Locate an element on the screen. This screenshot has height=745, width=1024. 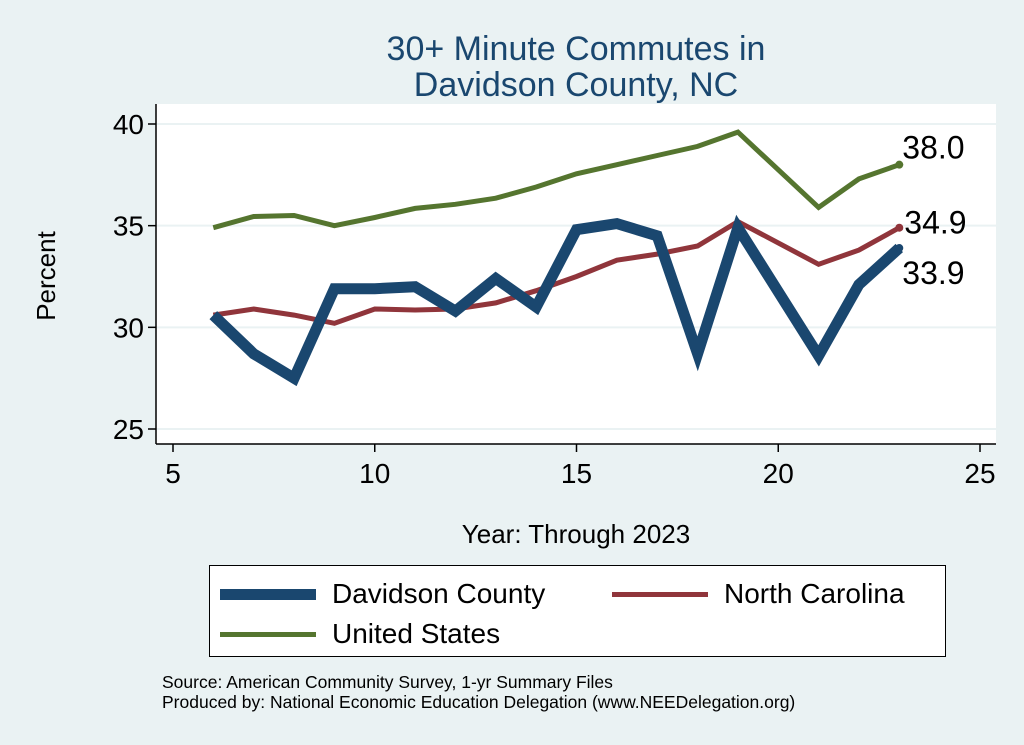
legend-item-davidson: Davidson County is located at coordinates (382, 594).